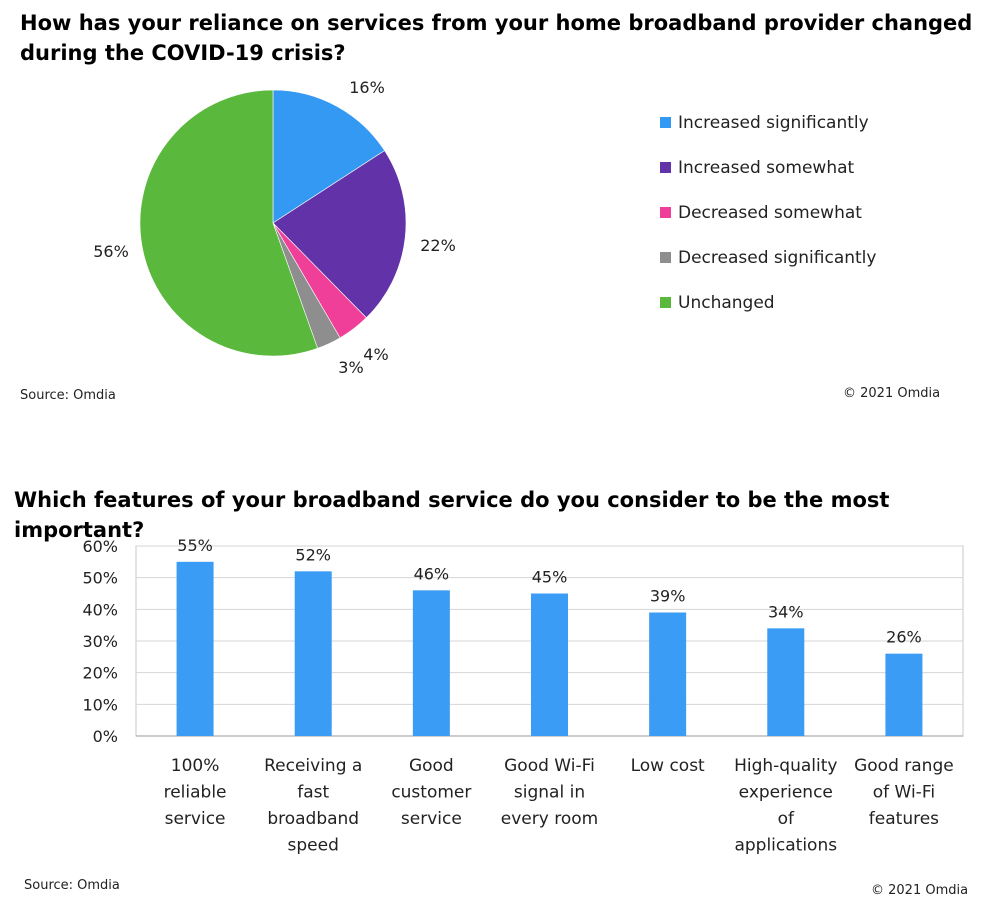 This screenshot has width=1000, height=922. What do you see at coordinates (431, 792) in the screenshot?
I see `x-category-label: Good customer service` at bounding box center [431, 792].